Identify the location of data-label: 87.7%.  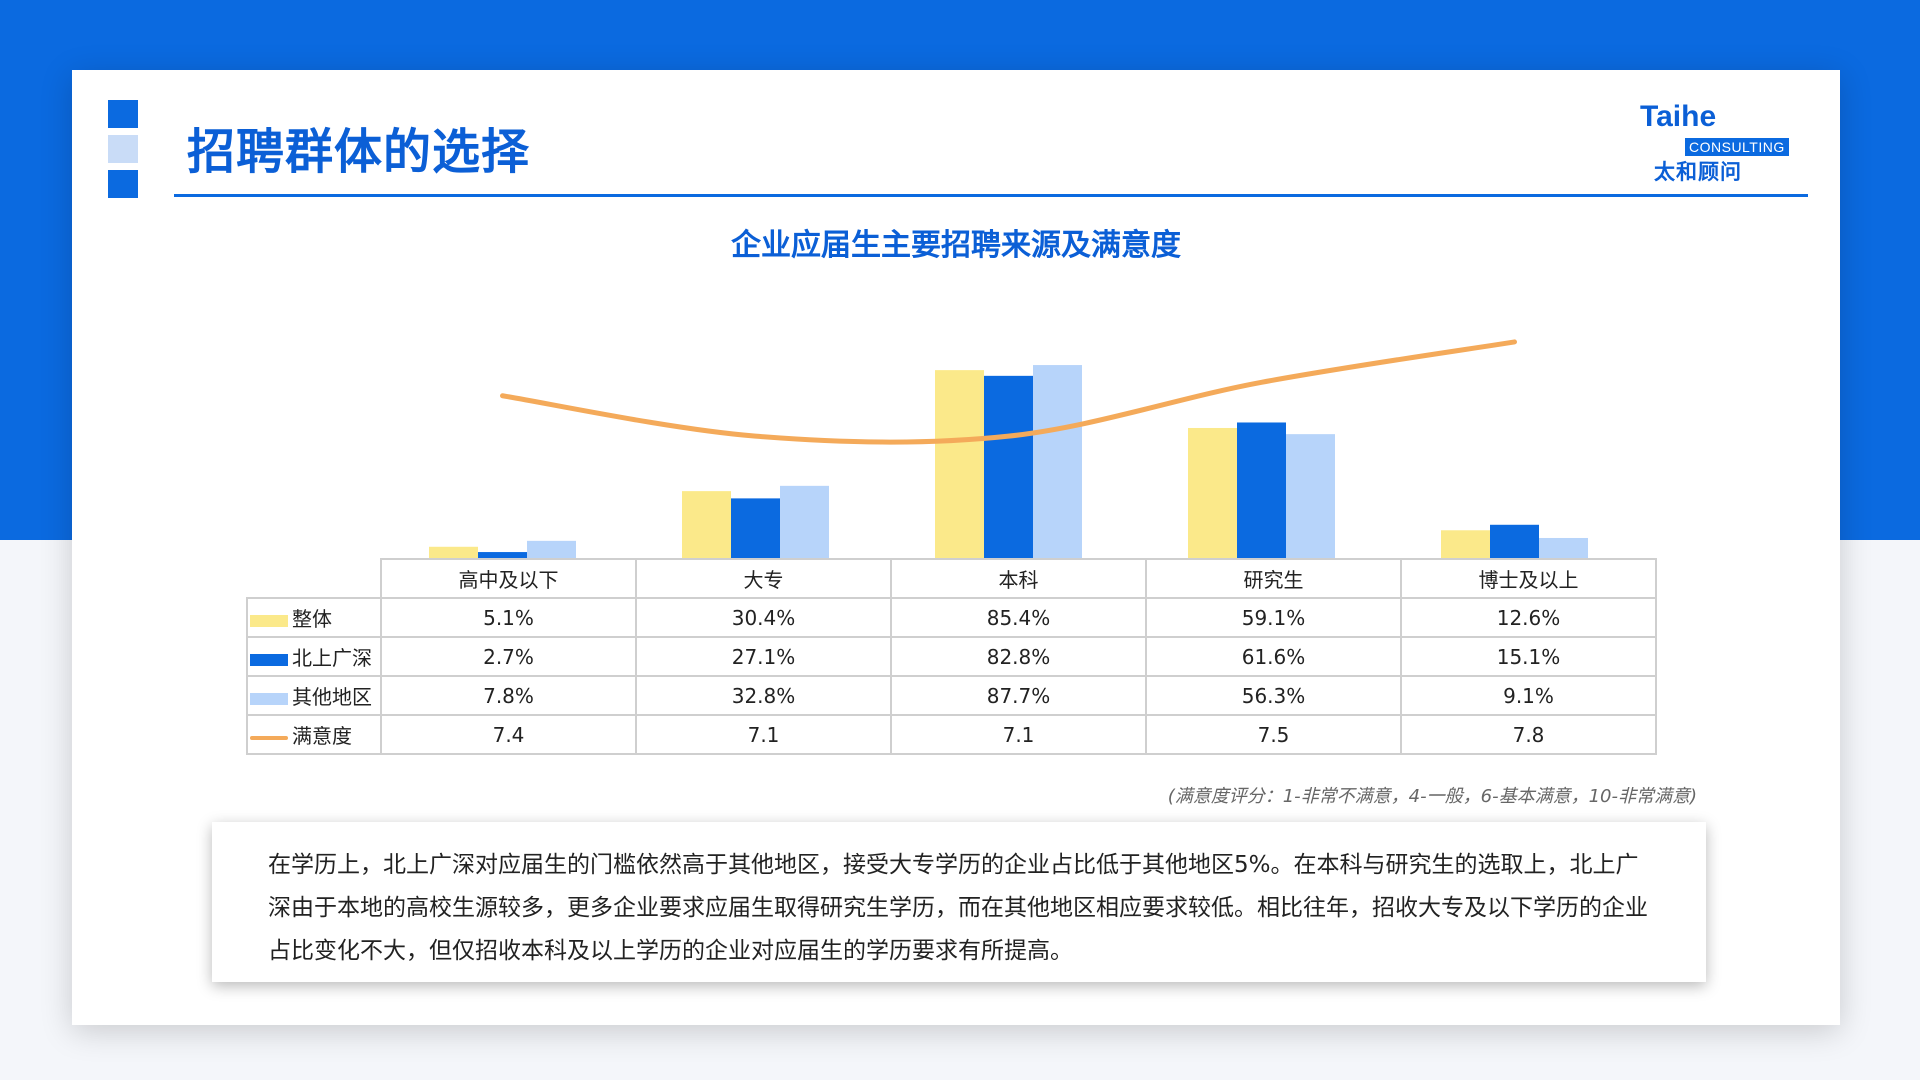
(1018, 695).